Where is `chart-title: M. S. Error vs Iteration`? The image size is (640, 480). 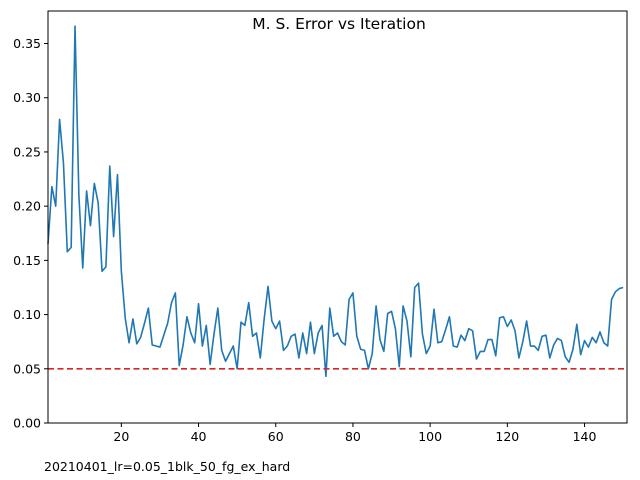 chart-title: M. S. Error vs Iteration is located at coordinates (339, 24).